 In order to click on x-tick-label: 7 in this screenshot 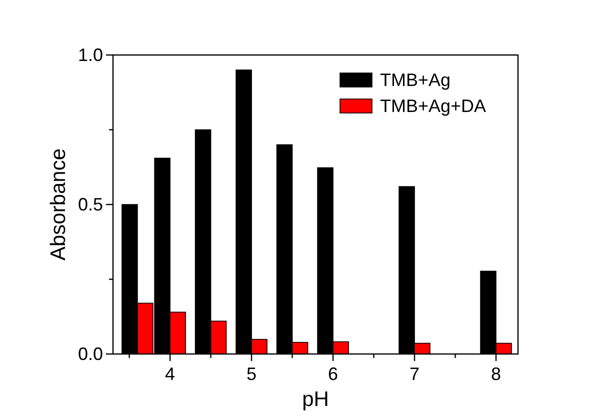, I will do `click(415, 374)`.